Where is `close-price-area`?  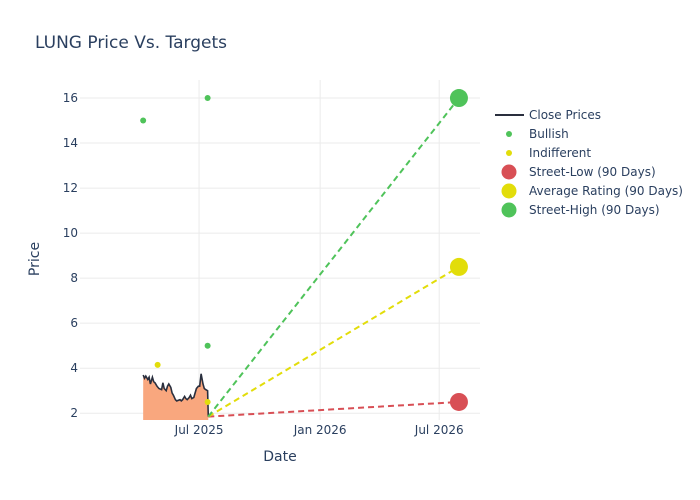
close-price-area is located at coordinates (176, 396).